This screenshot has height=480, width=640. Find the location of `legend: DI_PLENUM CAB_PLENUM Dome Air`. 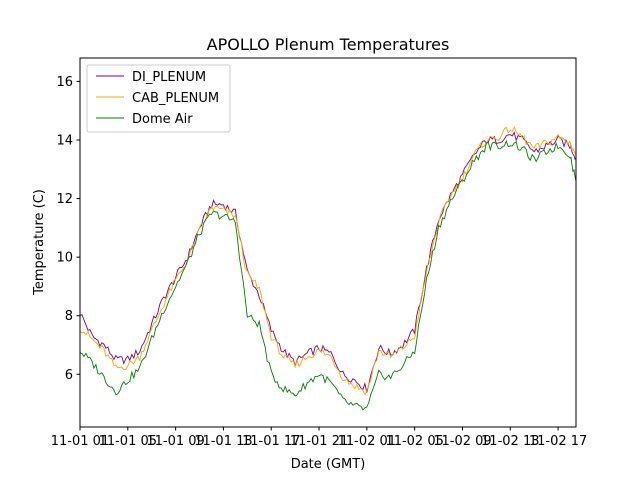

legend: DI_PLENUM CAB_PLENUM Dome Air is located at coordinates (158, 98).